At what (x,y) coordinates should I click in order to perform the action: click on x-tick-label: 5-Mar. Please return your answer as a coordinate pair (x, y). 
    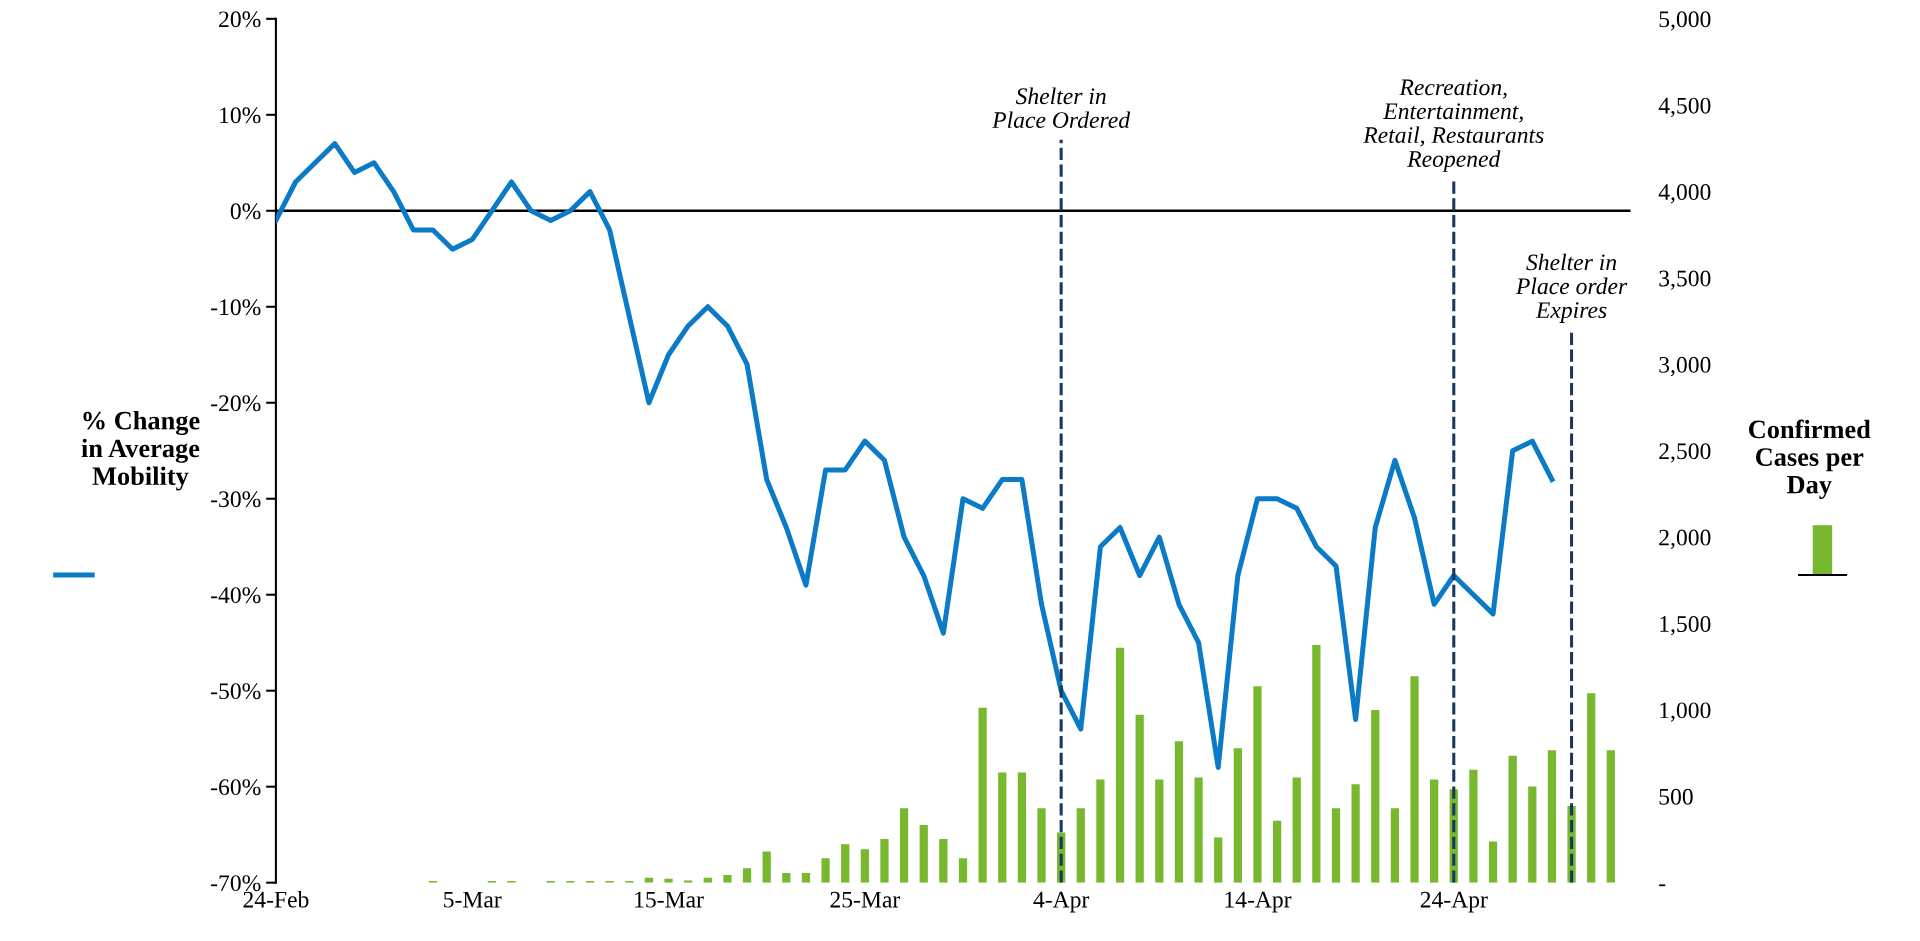
    Looking at the image, I should click on (473, 899).